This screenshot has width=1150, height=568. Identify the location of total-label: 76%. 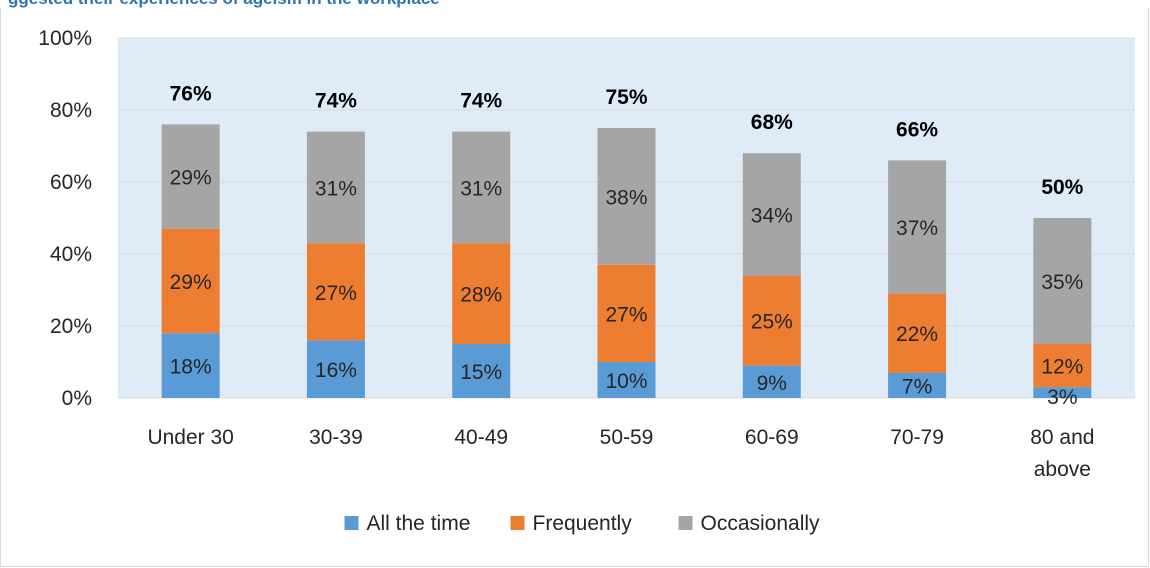
(191, 93).